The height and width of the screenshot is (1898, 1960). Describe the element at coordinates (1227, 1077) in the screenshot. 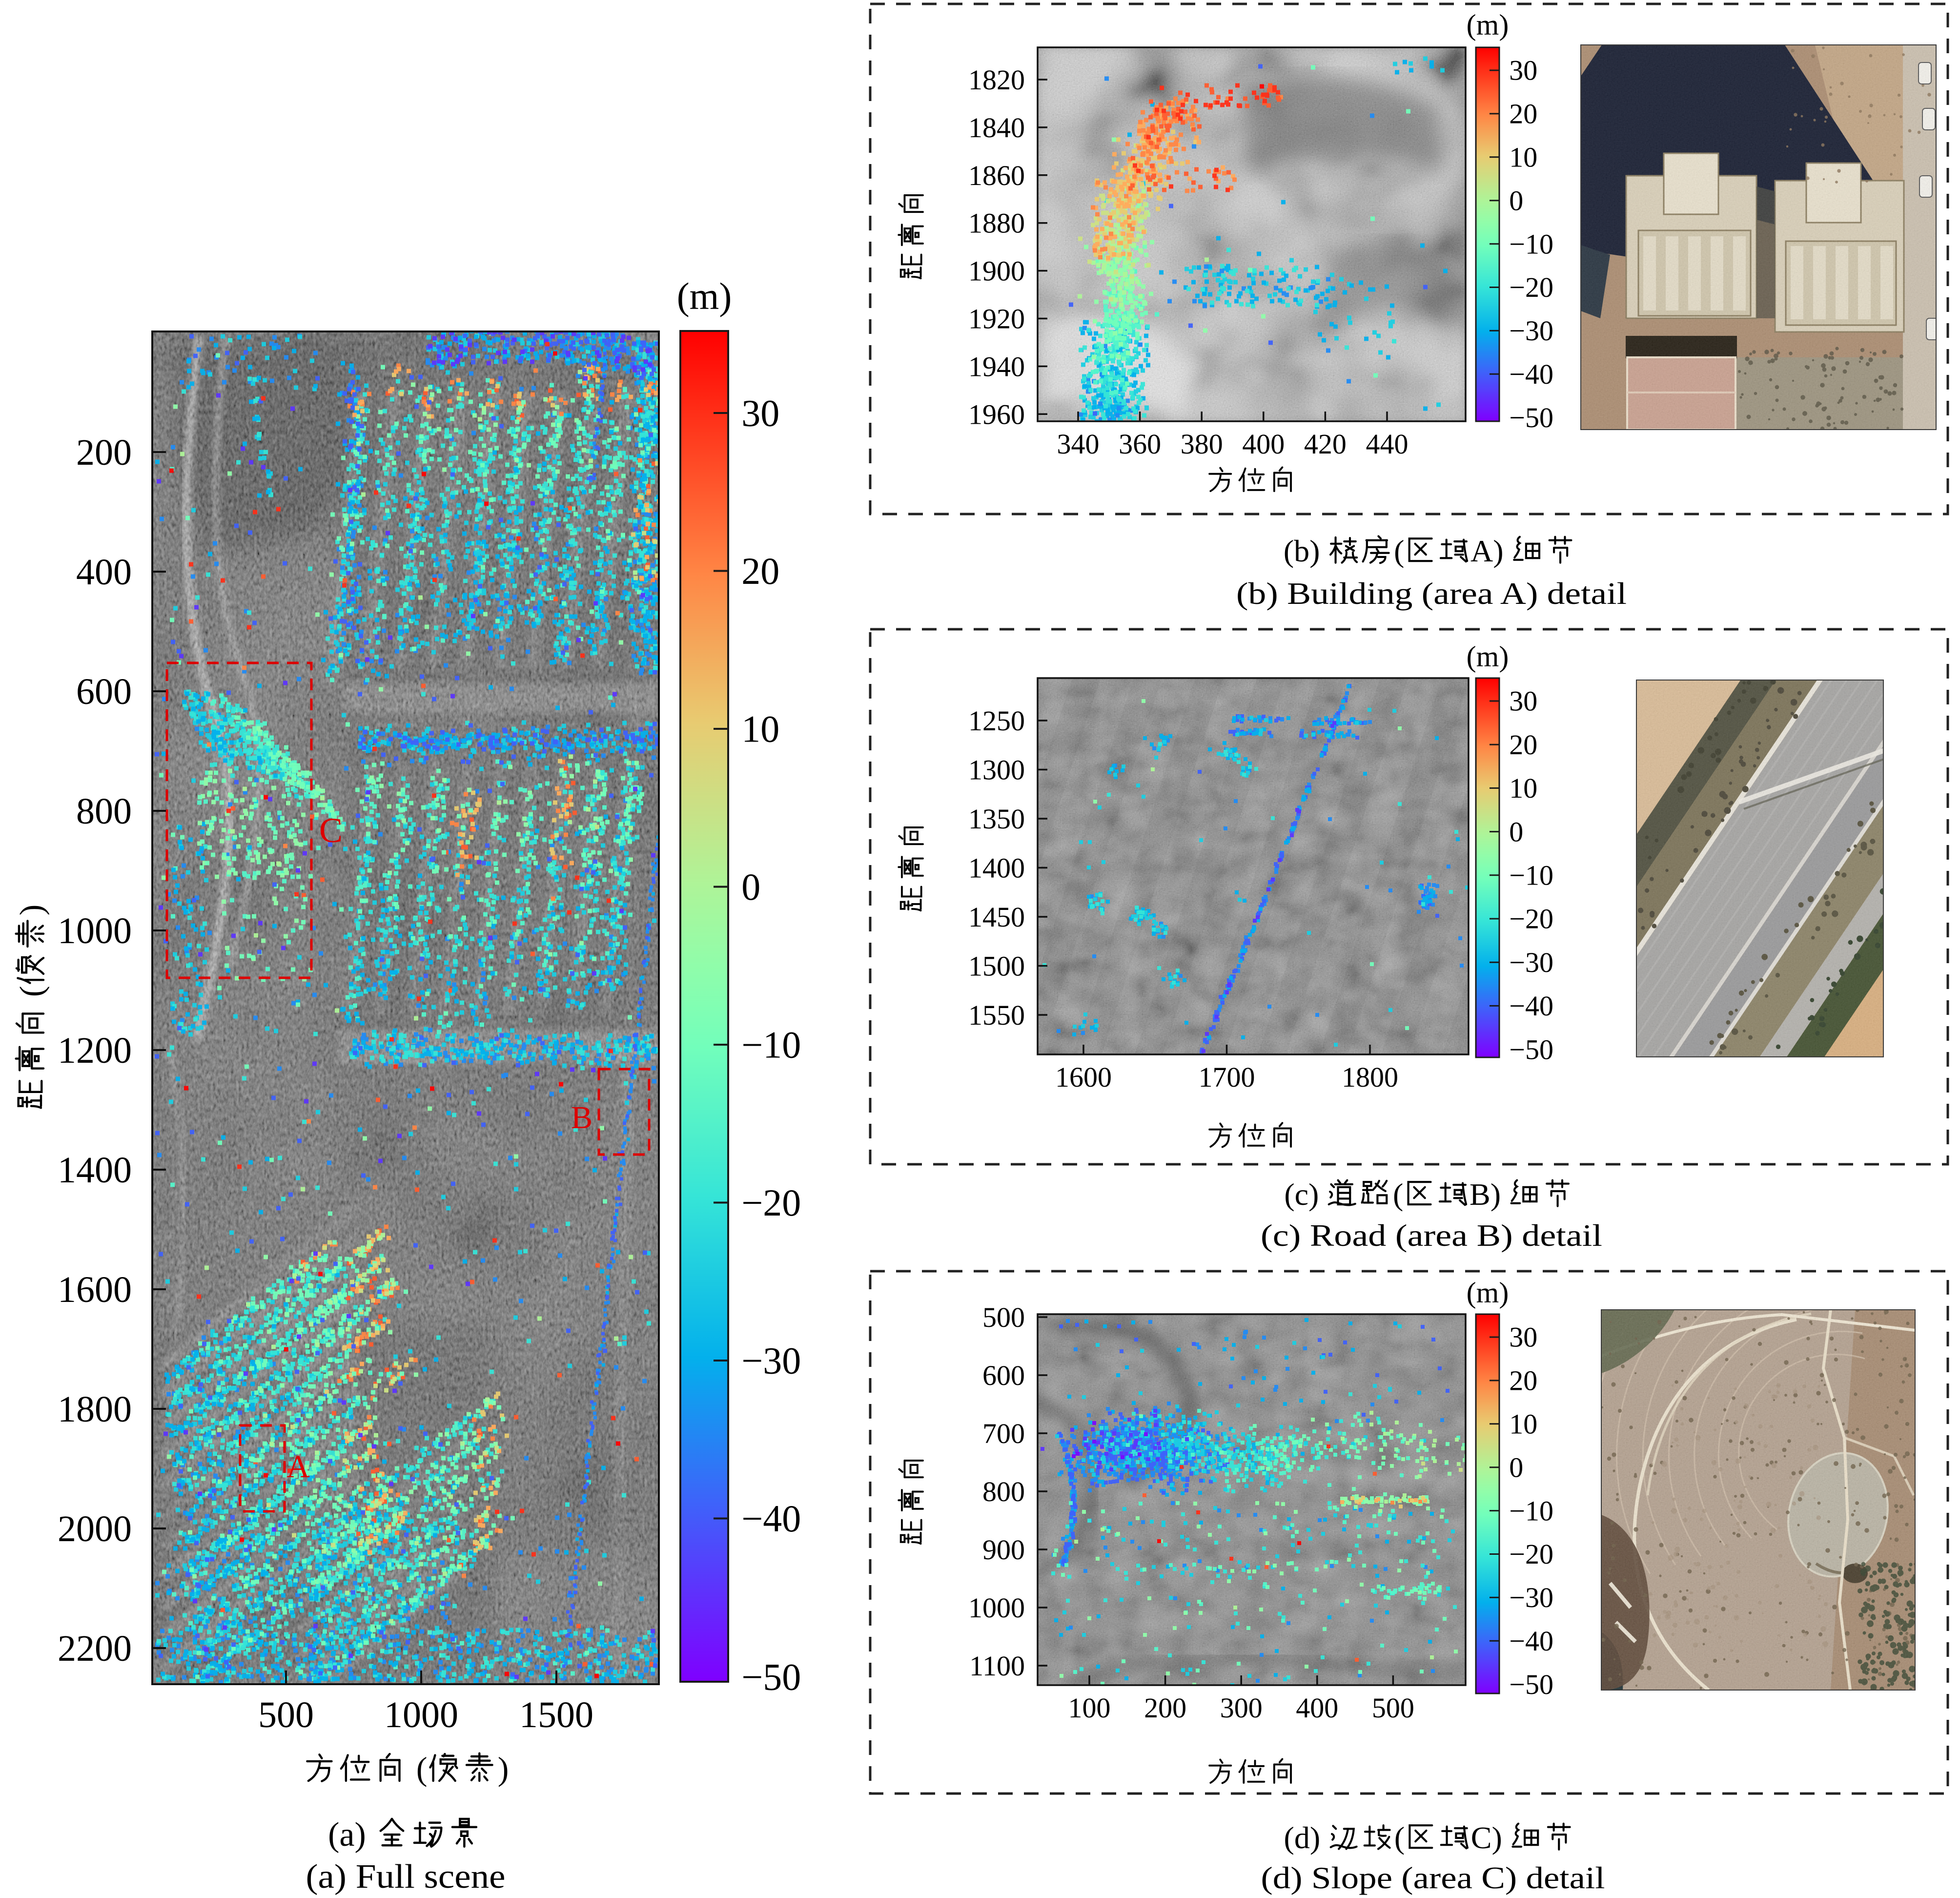

I see `svg-text: 1700` at that location.